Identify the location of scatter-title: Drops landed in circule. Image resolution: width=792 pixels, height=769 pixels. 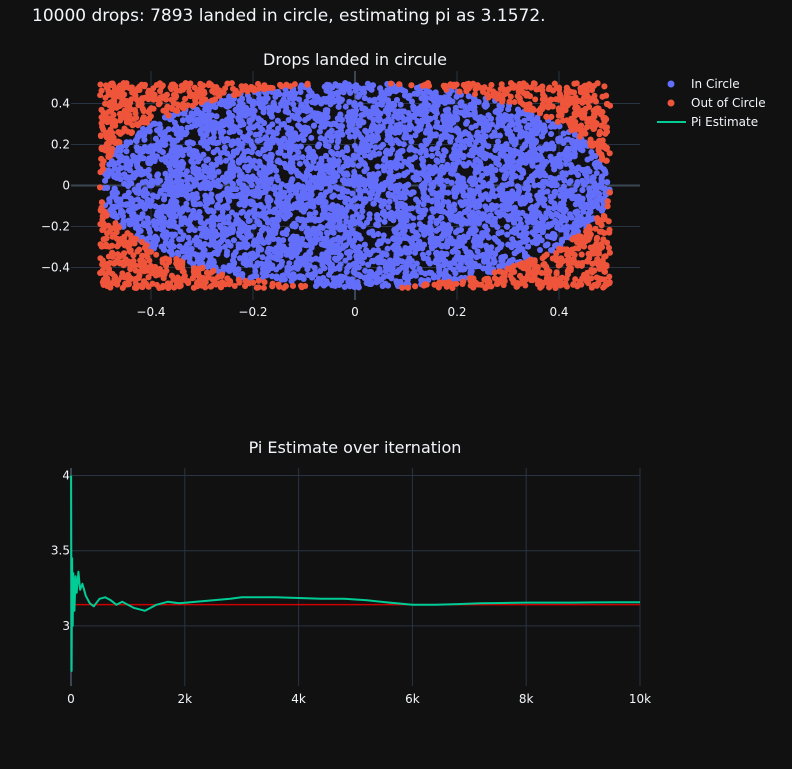
(355, 59).